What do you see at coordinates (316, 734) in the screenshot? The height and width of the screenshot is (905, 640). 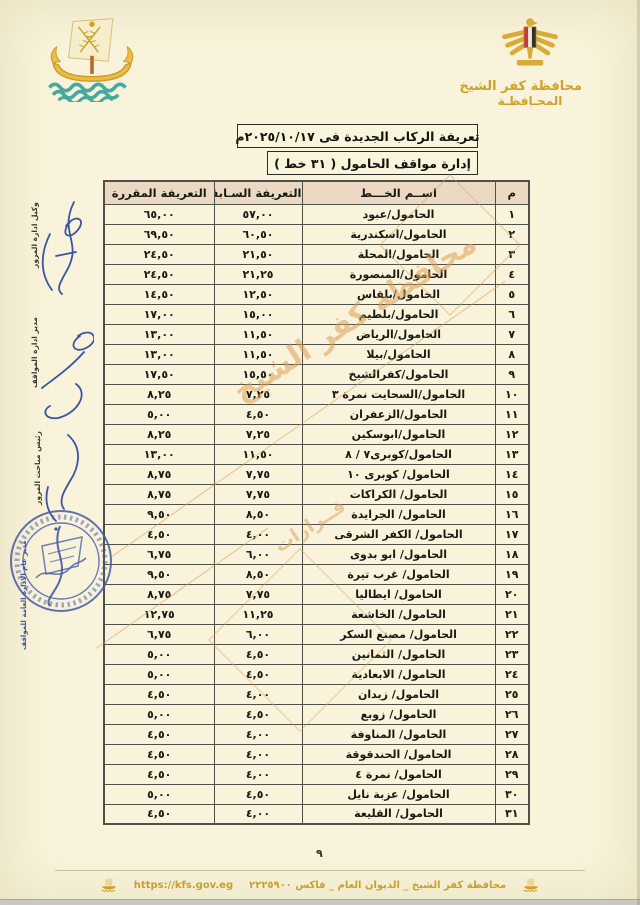 I see `table-row: ٢٧ الحامول/ المناوفة ٤,٠٠ ٤,٥٠` at bounding box center [316, 734].